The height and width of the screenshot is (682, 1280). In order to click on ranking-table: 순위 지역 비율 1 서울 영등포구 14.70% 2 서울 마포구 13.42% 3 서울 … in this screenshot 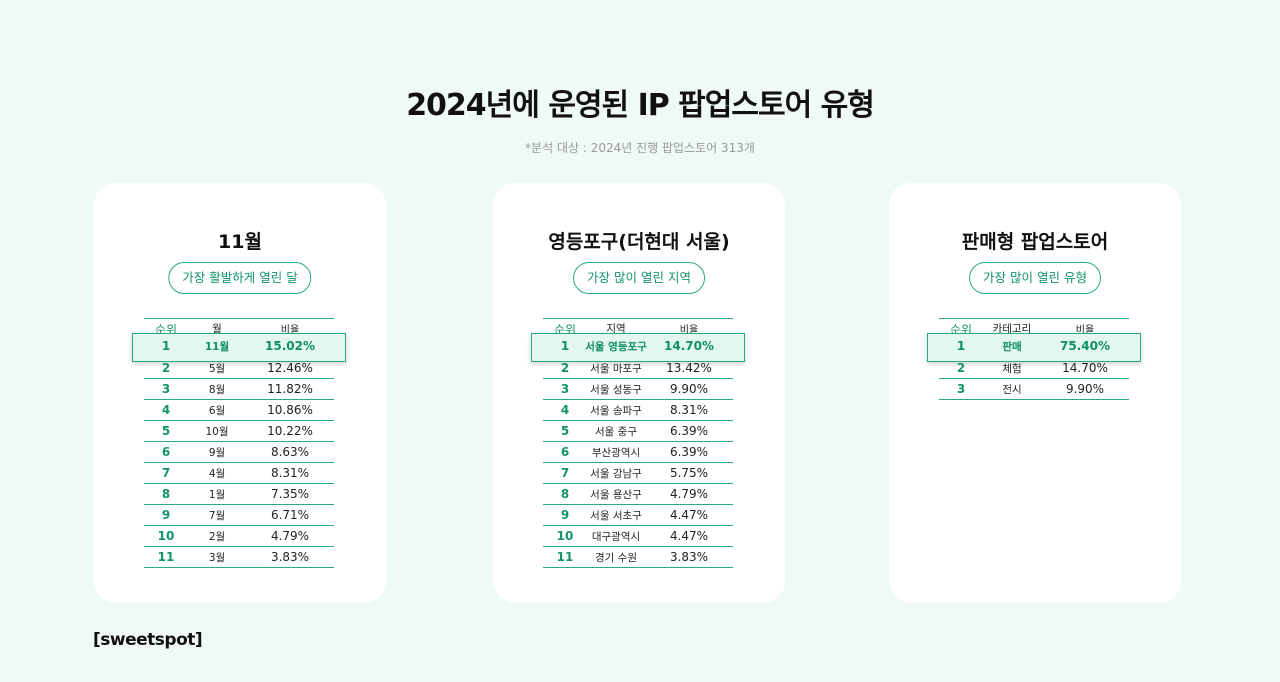, I will do `click(638, 443)`.